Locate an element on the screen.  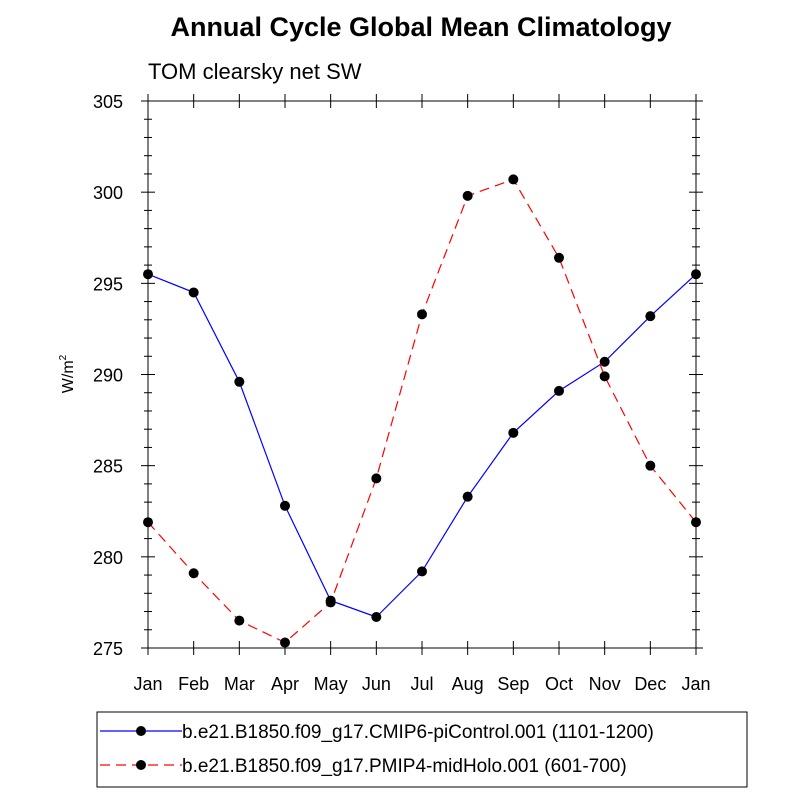
y-axis-label-unit: W/m is located at coordinates (68, 376).